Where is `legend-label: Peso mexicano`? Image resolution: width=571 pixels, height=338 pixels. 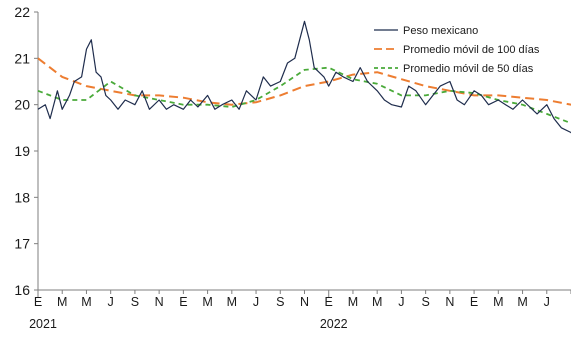 legend-label: Peso mexicano is located at coordinates (440, 31).